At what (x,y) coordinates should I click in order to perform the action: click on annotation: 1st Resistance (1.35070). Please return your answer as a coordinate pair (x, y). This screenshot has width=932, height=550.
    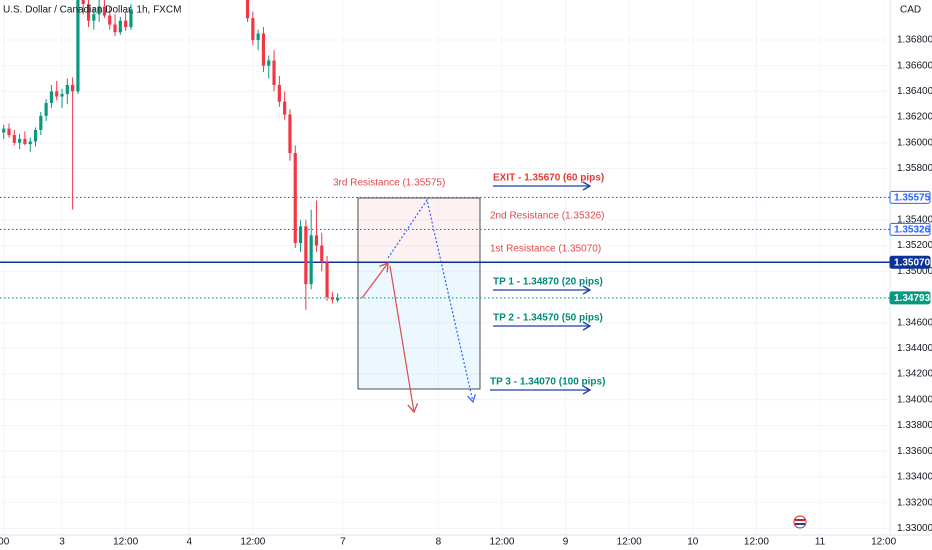
    Looking at the image, I should click on (545, 249).